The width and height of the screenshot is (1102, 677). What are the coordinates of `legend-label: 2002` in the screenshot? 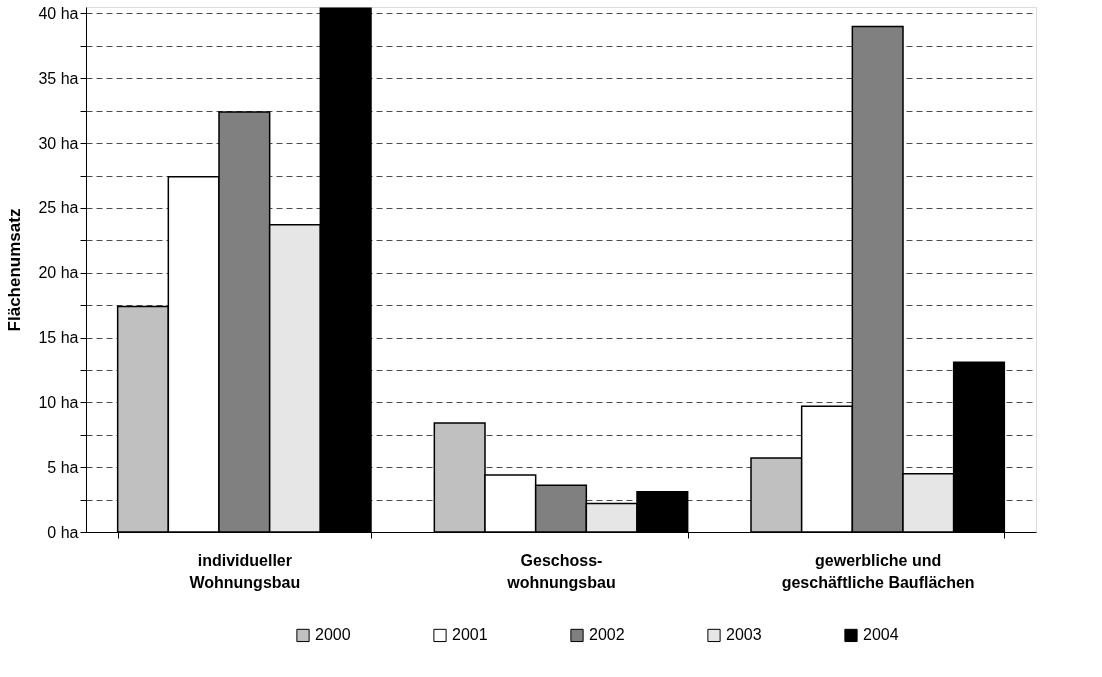 It's located at (607, 635).